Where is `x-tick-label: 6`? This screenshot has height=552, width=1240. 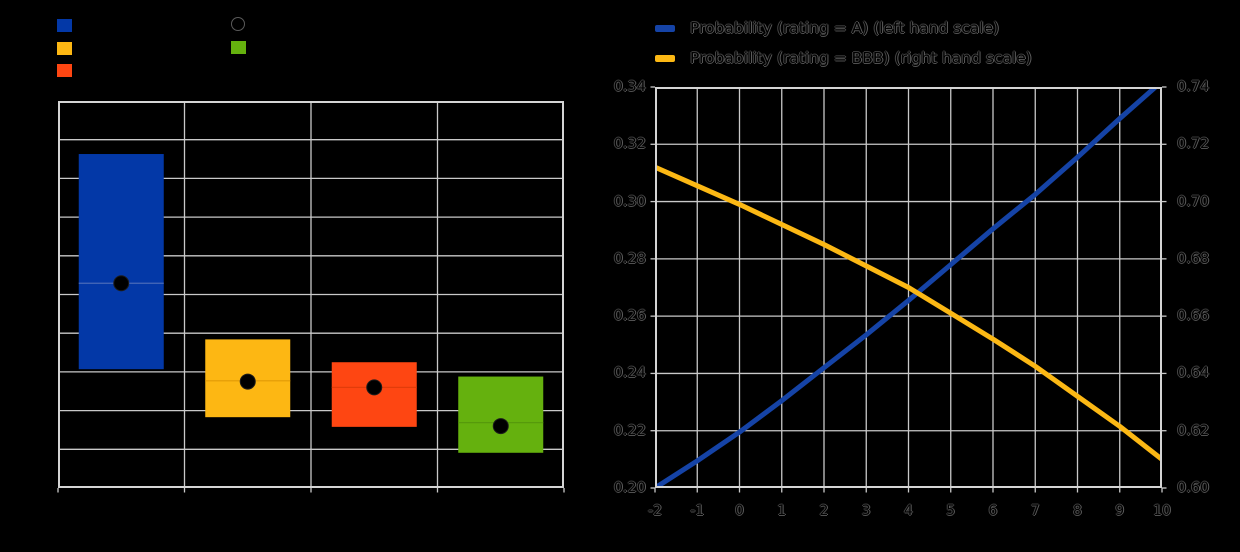 x-tick-label: 6 is located at coordinates (993, 511).